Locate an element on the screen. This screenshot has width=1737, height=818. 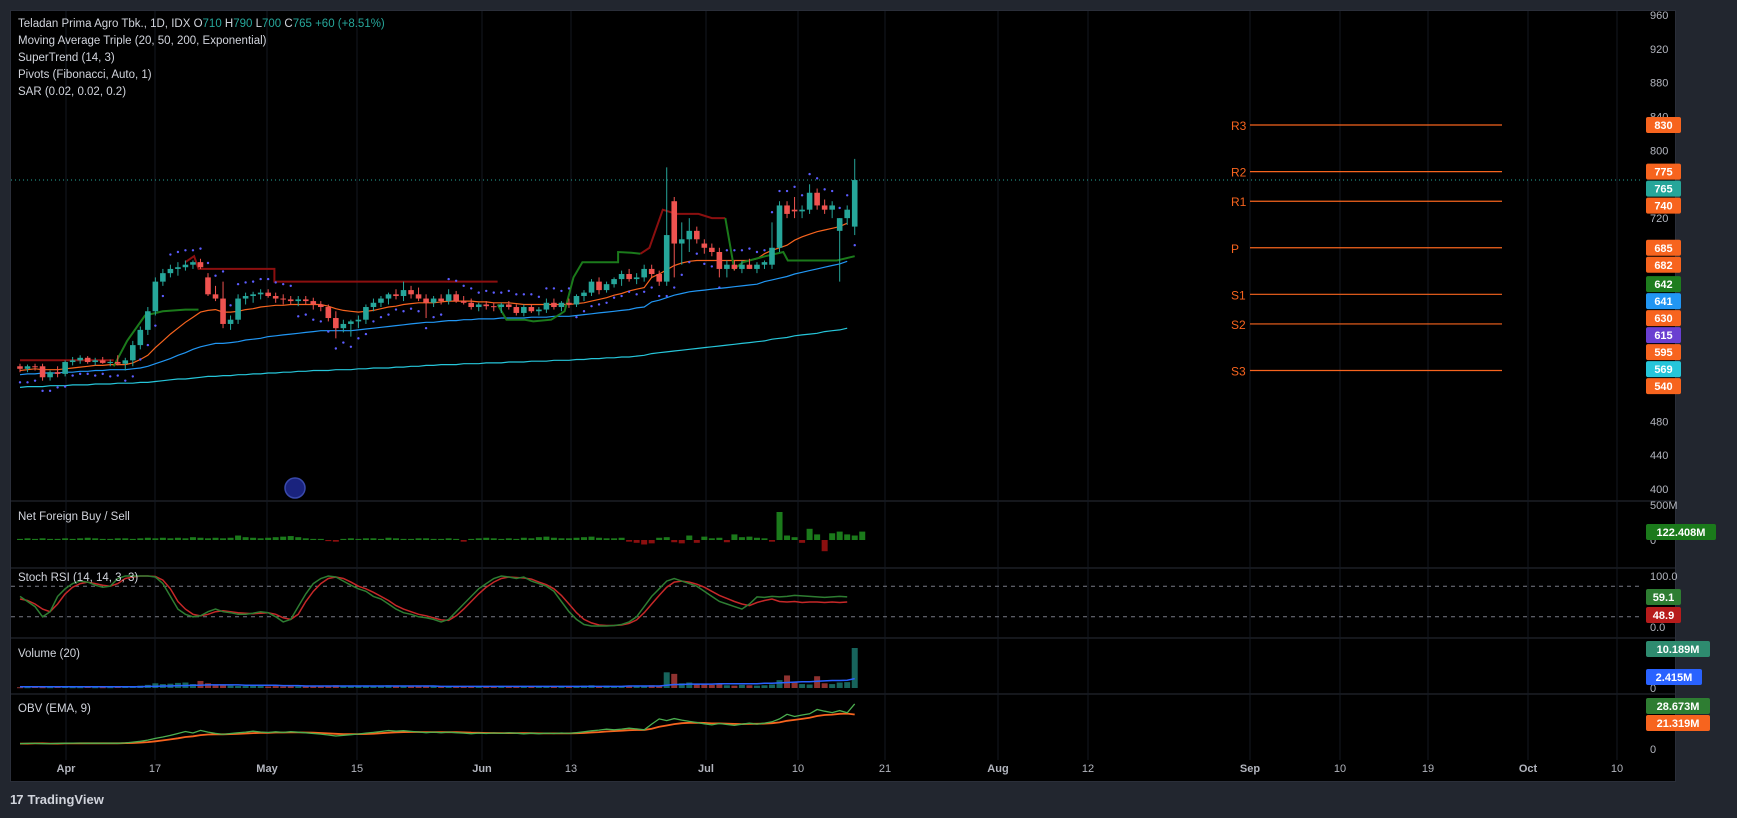
price-badge-label: 642 is located at coordinates (1663, 285).